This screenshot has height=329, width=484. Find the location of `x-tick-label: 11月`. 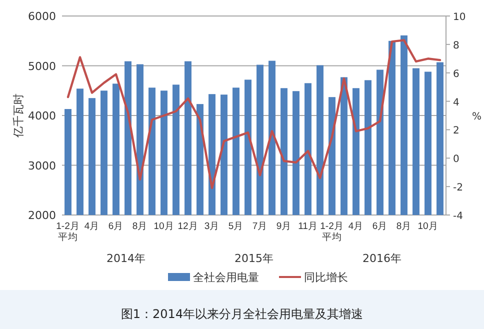

x-tick-label: 11月 is located at coordinates (308, 226).